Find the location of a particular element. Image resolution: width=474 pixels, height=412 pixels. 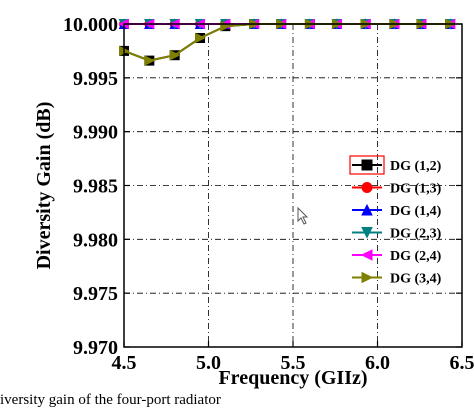

figure-caption: iversity gain of the four-port radiator is located at coordinates (110, 400).